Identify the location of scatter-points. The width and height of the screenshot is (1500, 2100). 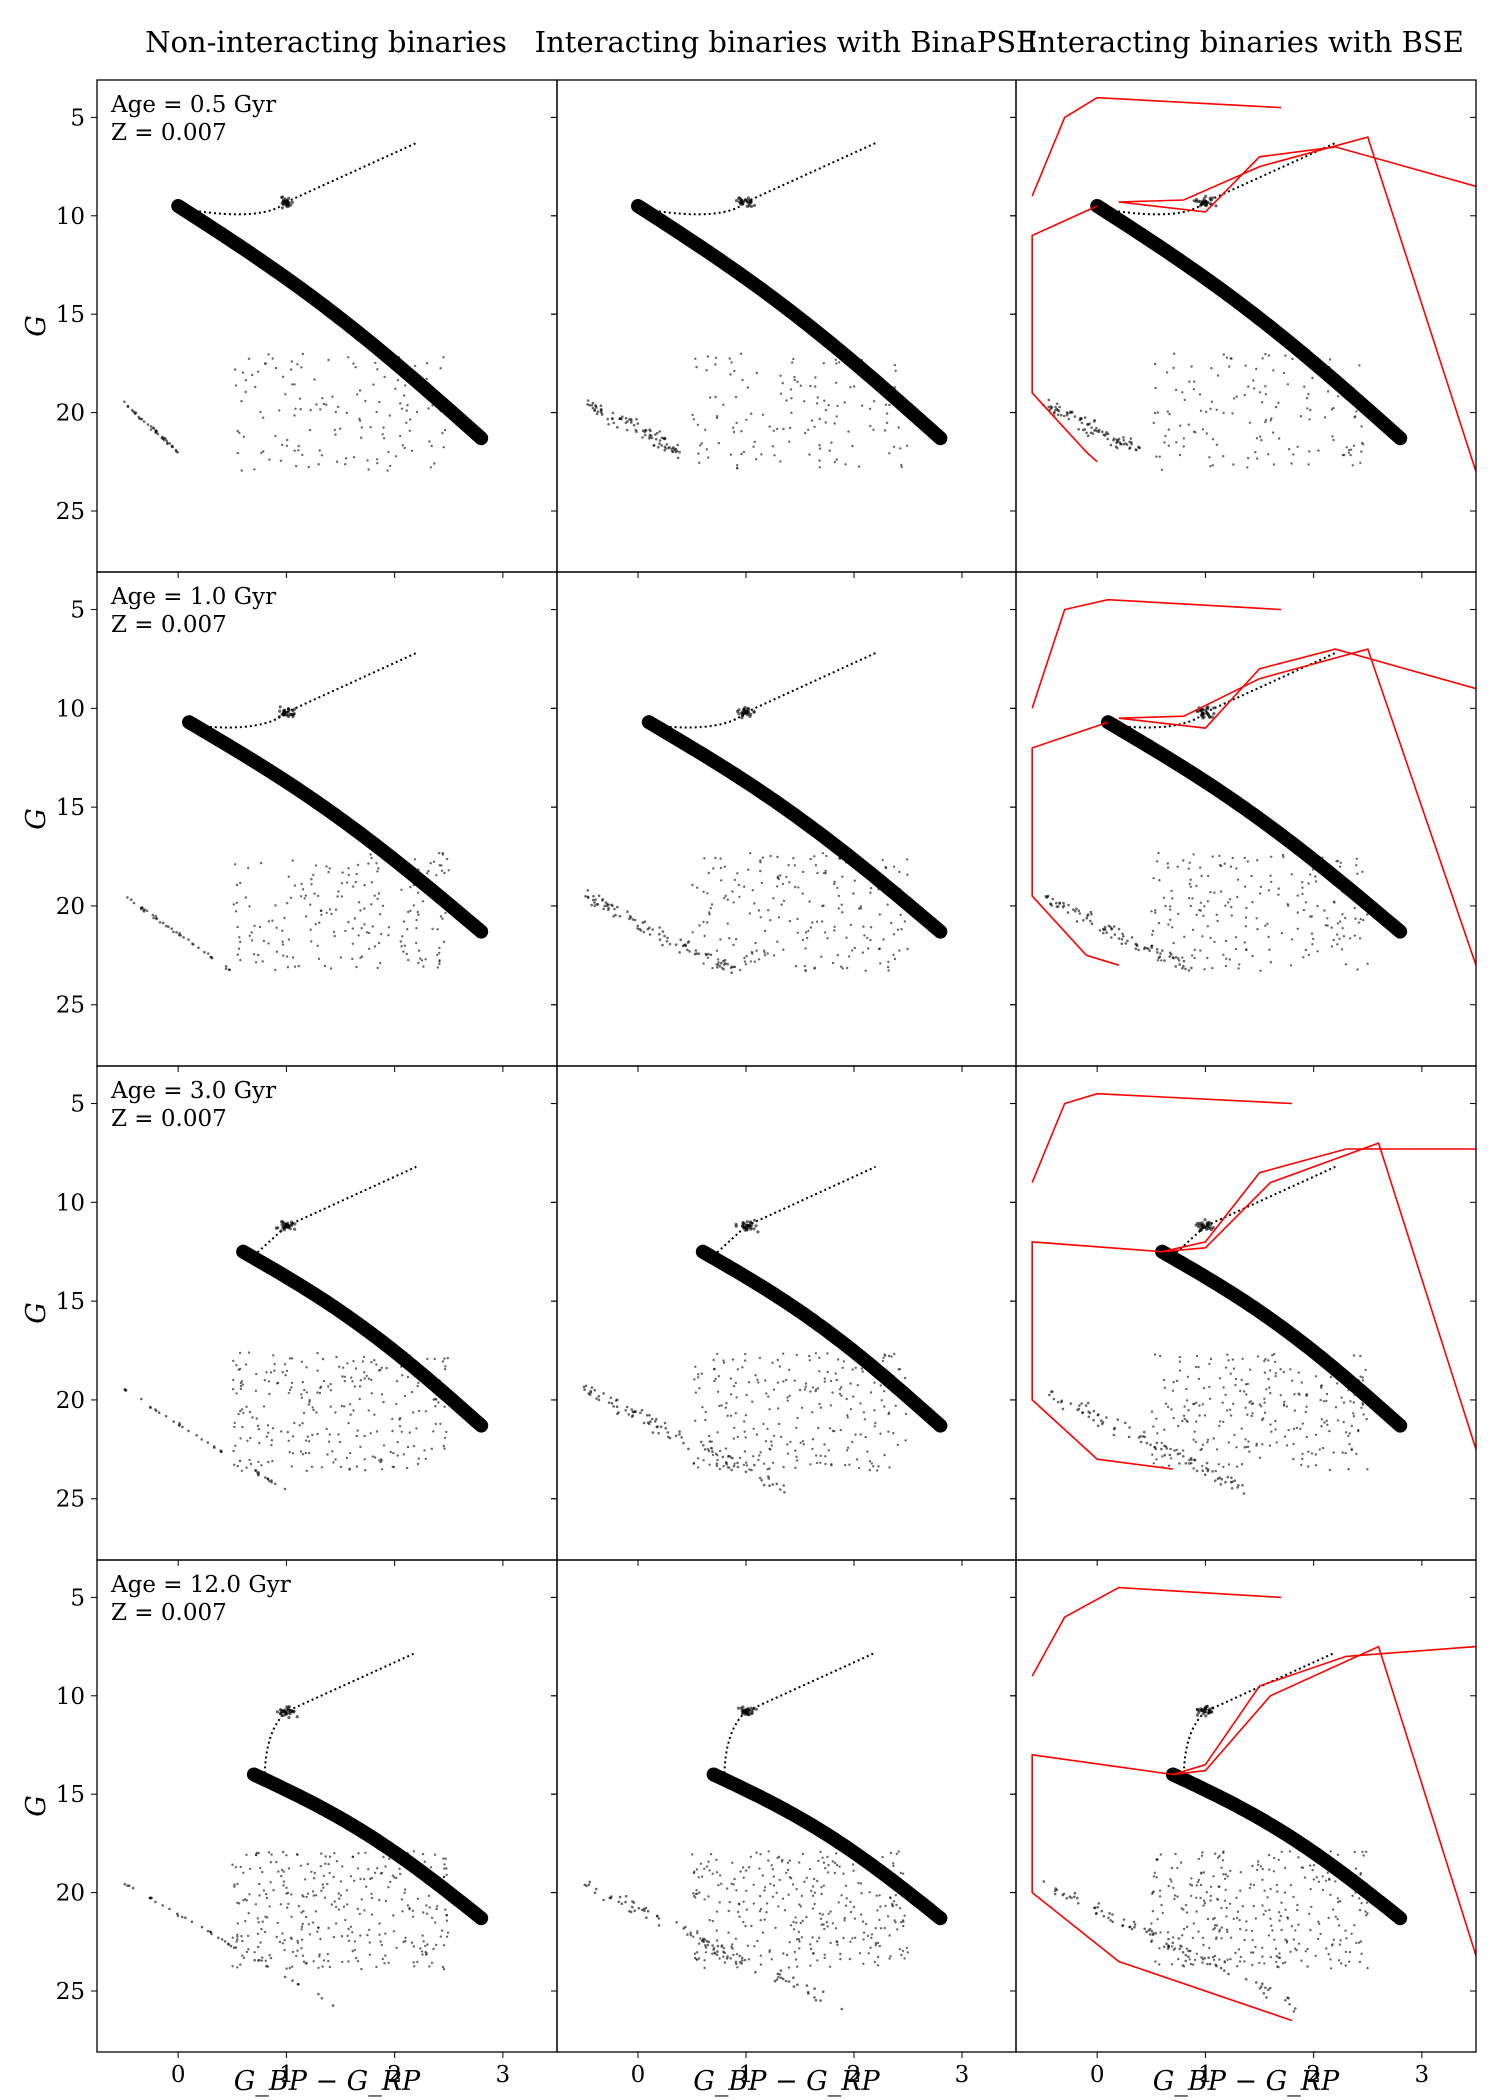
(306, 1328).